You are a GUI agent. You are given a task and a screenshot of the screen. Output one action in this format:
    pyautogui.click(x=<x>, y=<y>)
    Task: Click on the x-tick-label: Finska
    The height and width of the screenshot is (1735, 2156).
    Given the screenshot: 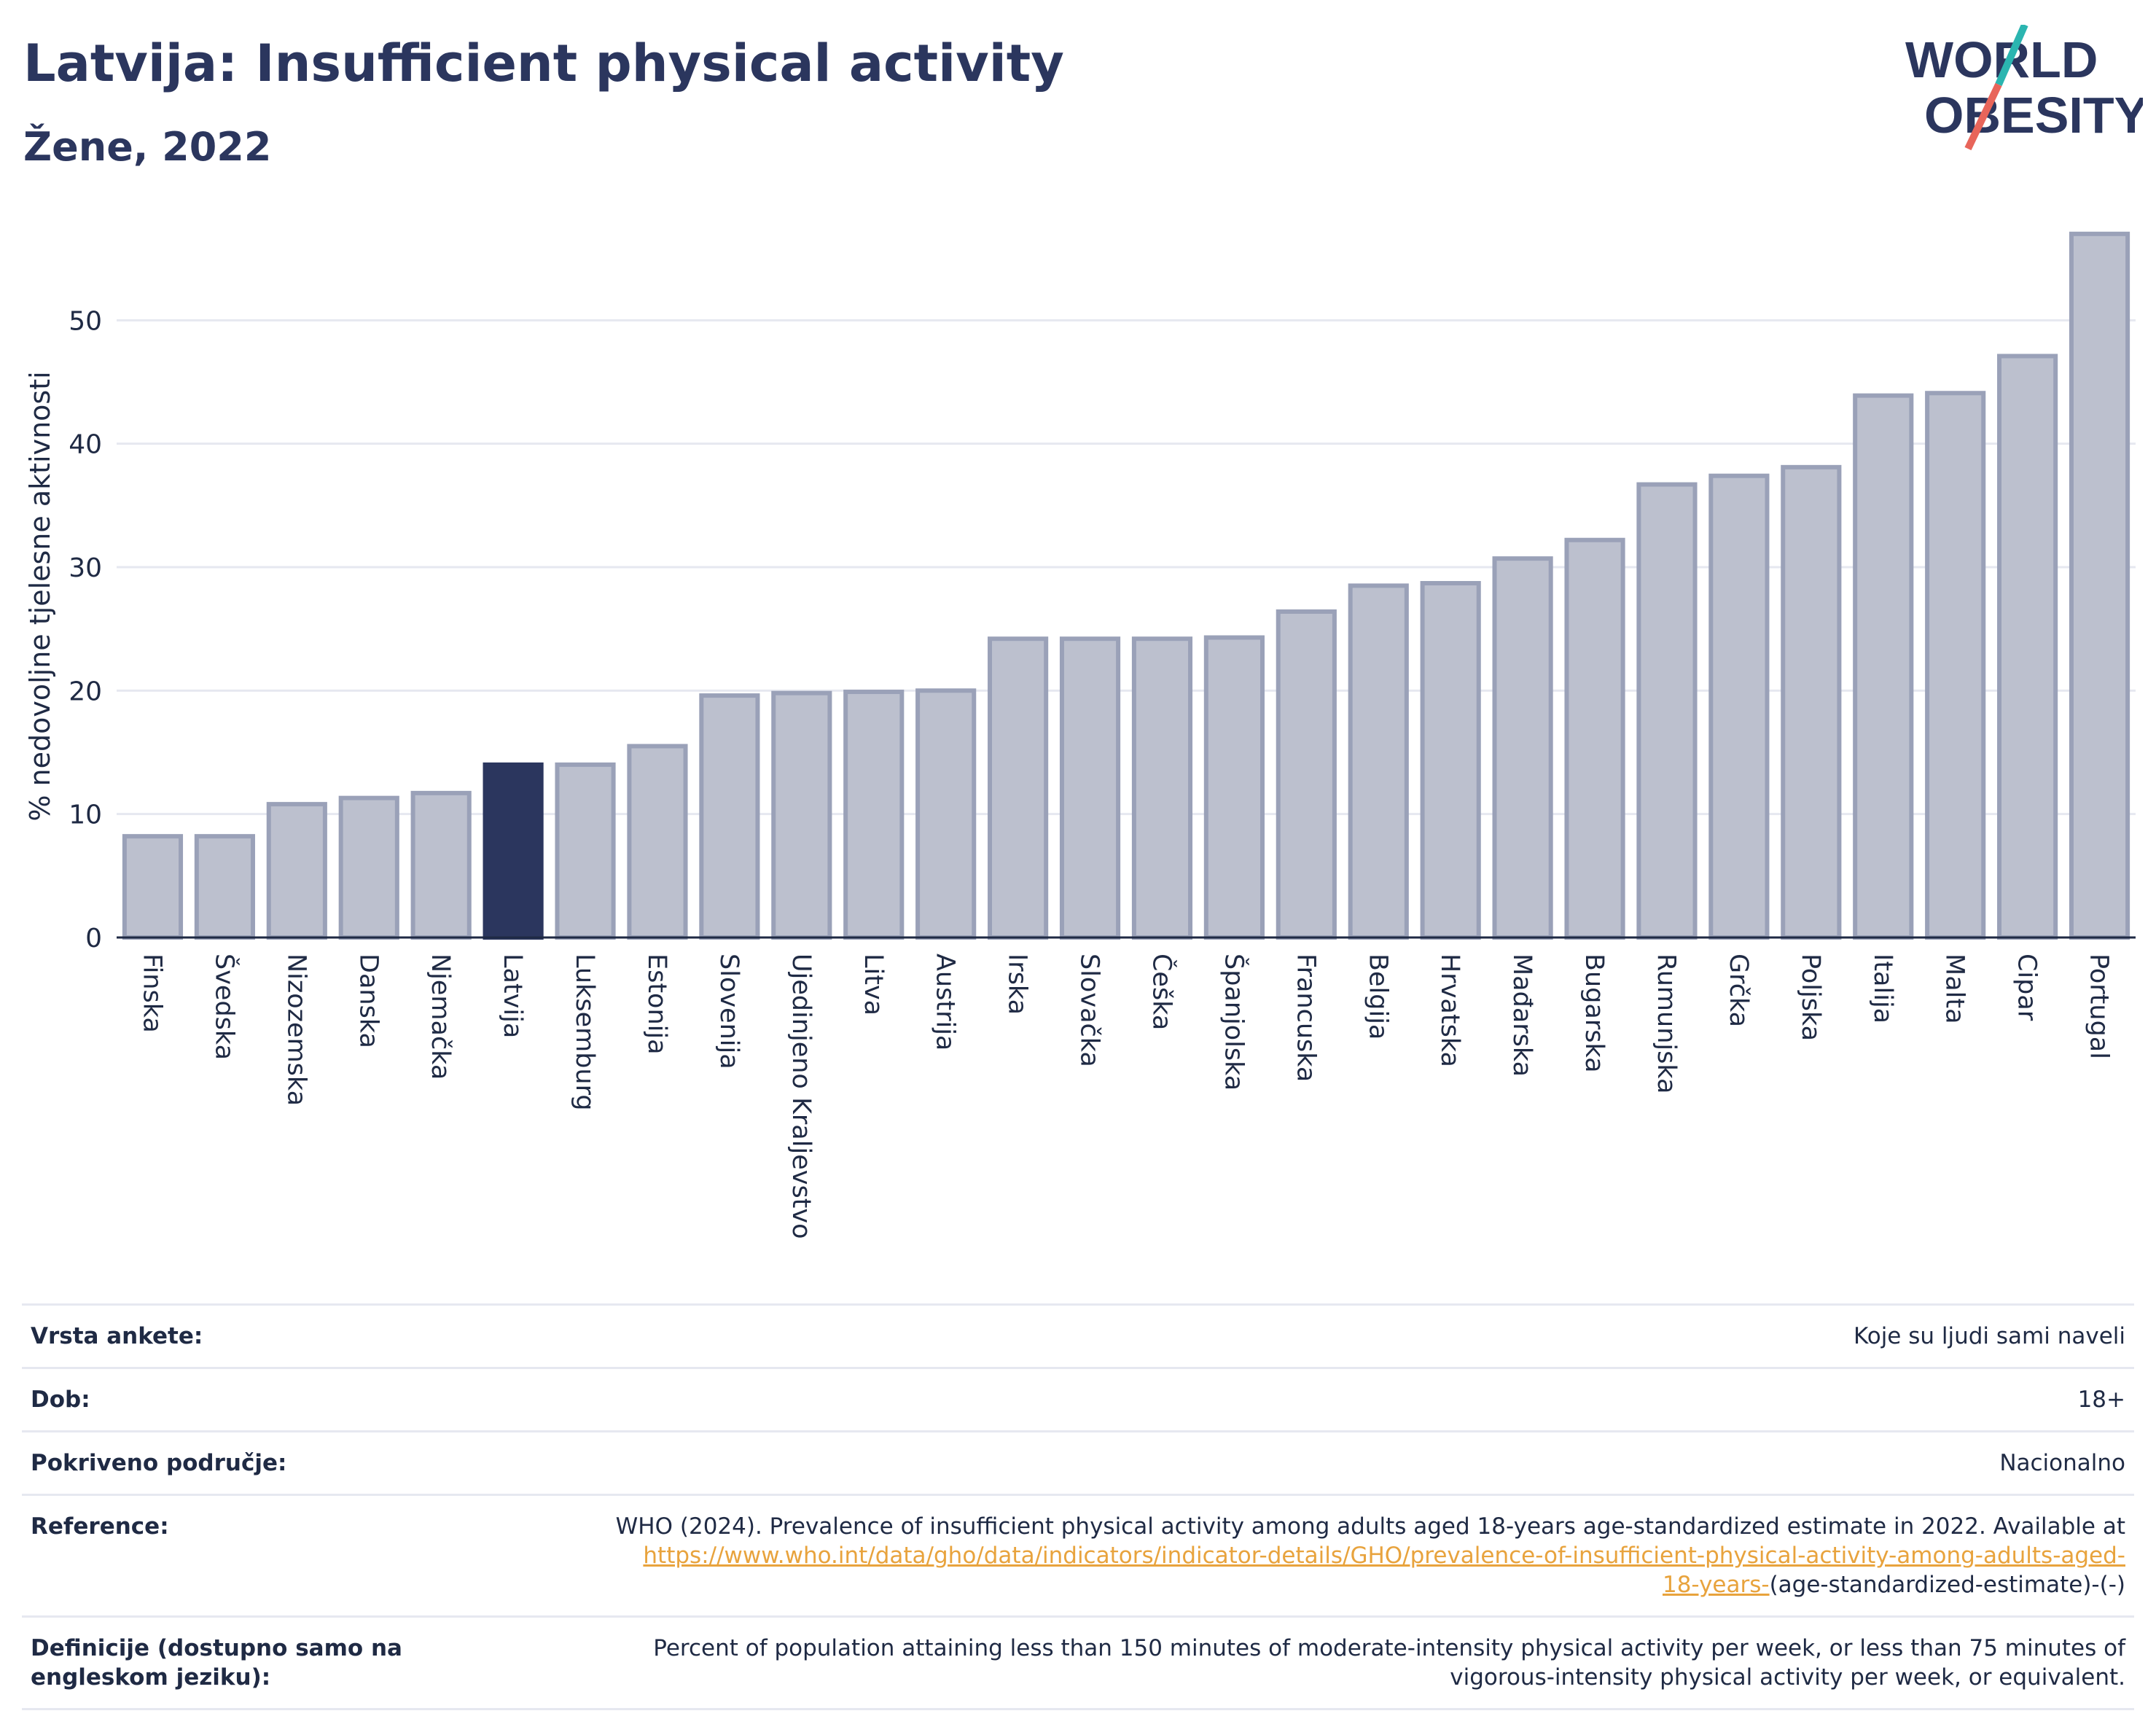 What is the action you would take?
    pyautogui.click(x=152, y=994)
    